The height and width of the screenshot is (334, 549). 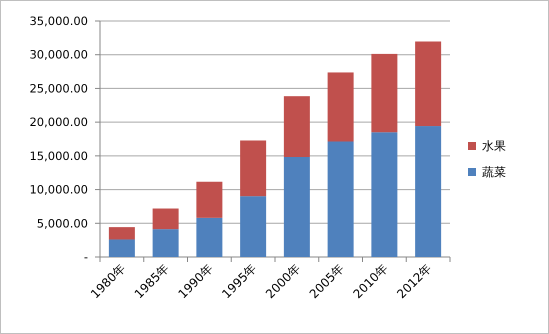 I want to click on legend-label: 蔬菜, so click(x=494, y=172).